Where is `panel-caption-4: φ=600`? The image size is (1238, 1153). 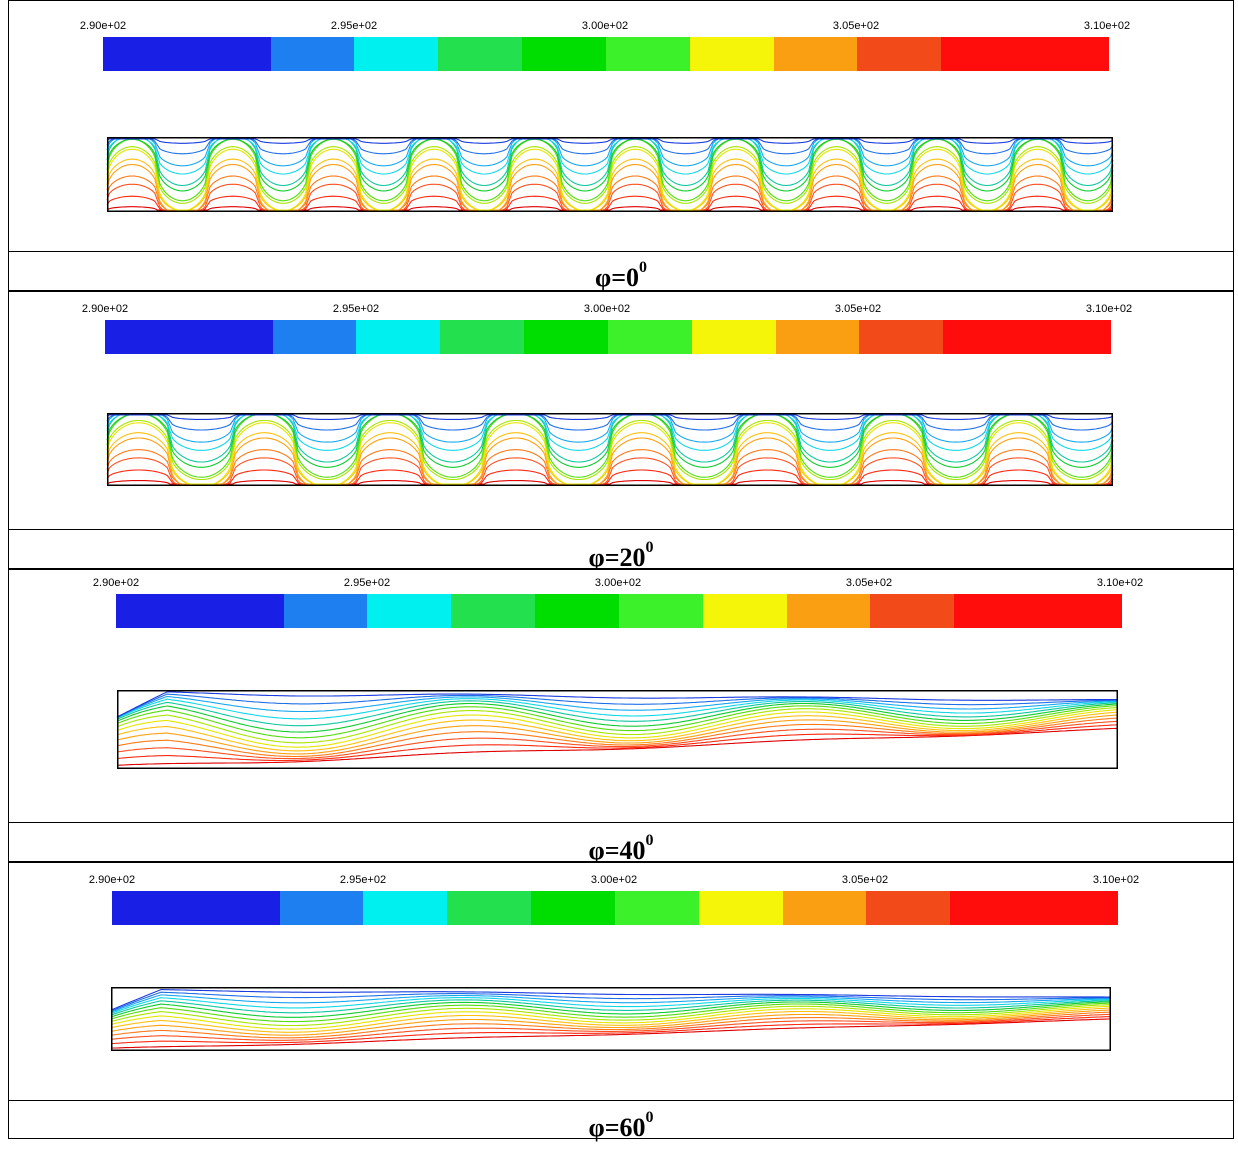
panel-caption-4: φ=600 is located at coordinates (621, 1121).